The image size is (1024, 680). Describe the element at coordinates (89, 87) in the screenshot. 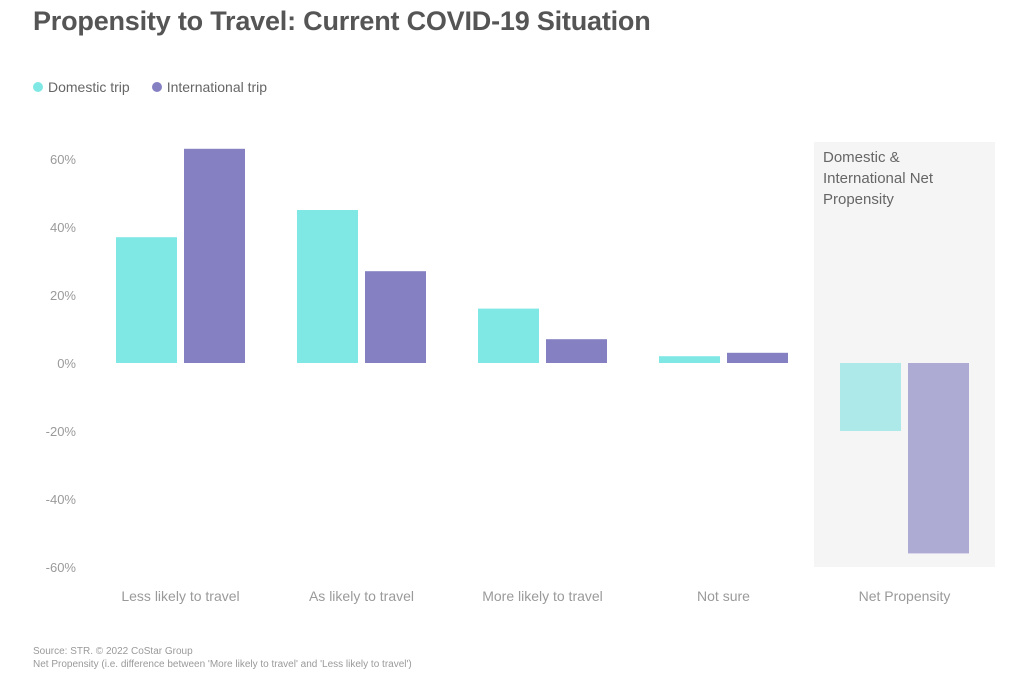

I see `legend-label-domestic: Domestic trip` at that location.